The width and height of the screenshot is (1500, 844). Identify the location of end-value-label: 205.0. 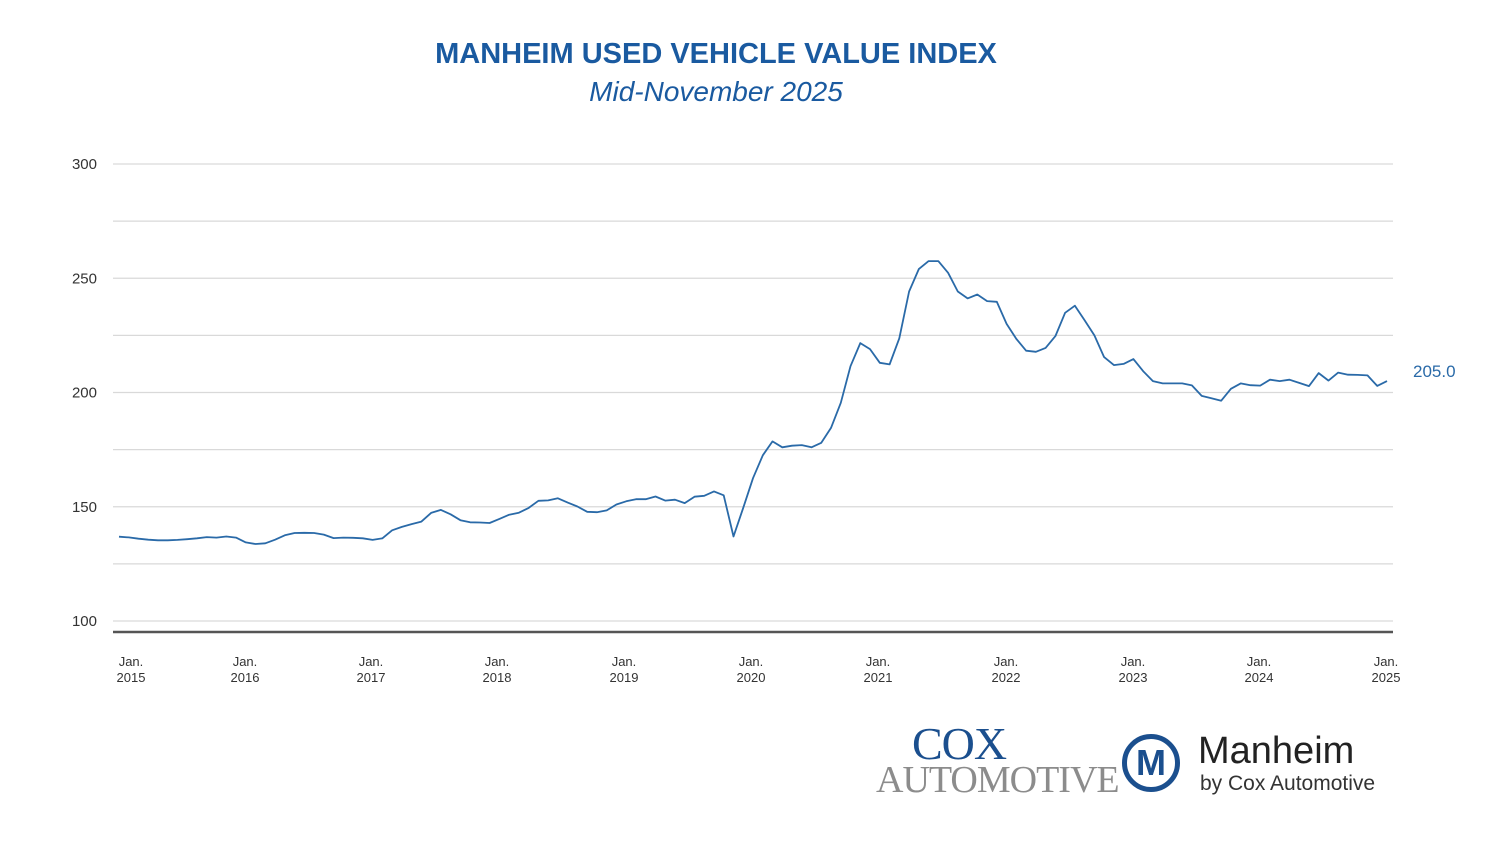
(1434, 371).